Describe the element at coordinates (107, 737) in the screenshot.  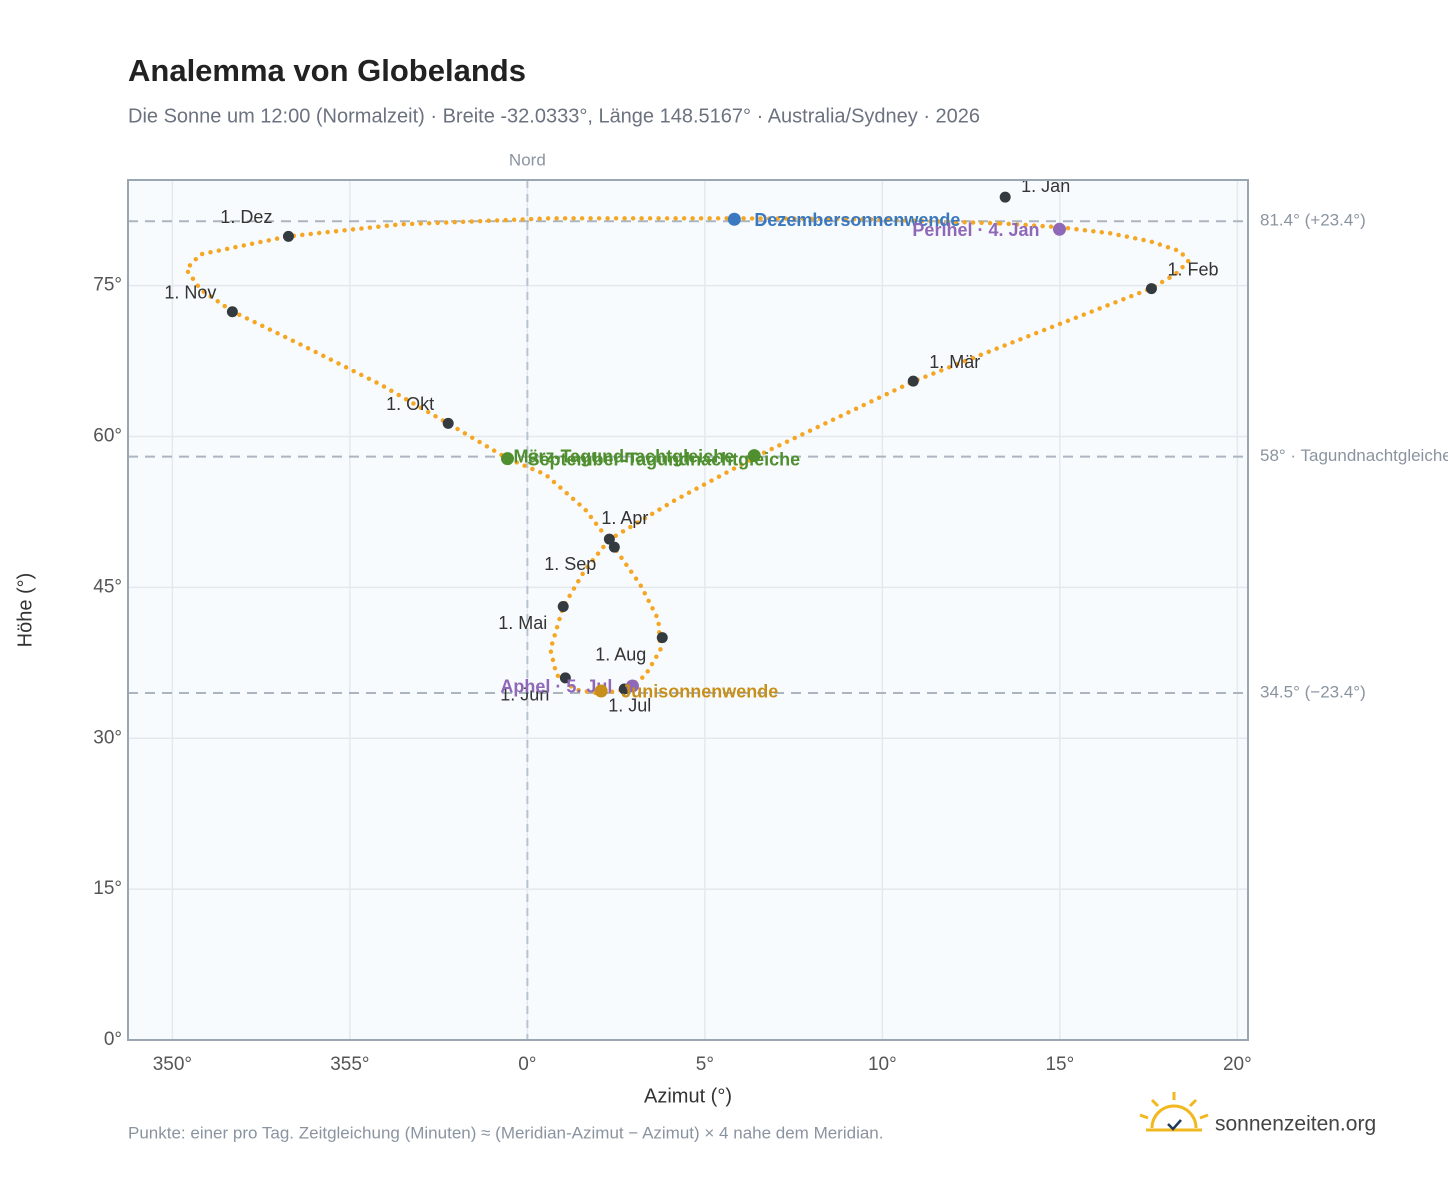
I see `y-tick-label: 30°` at that location.